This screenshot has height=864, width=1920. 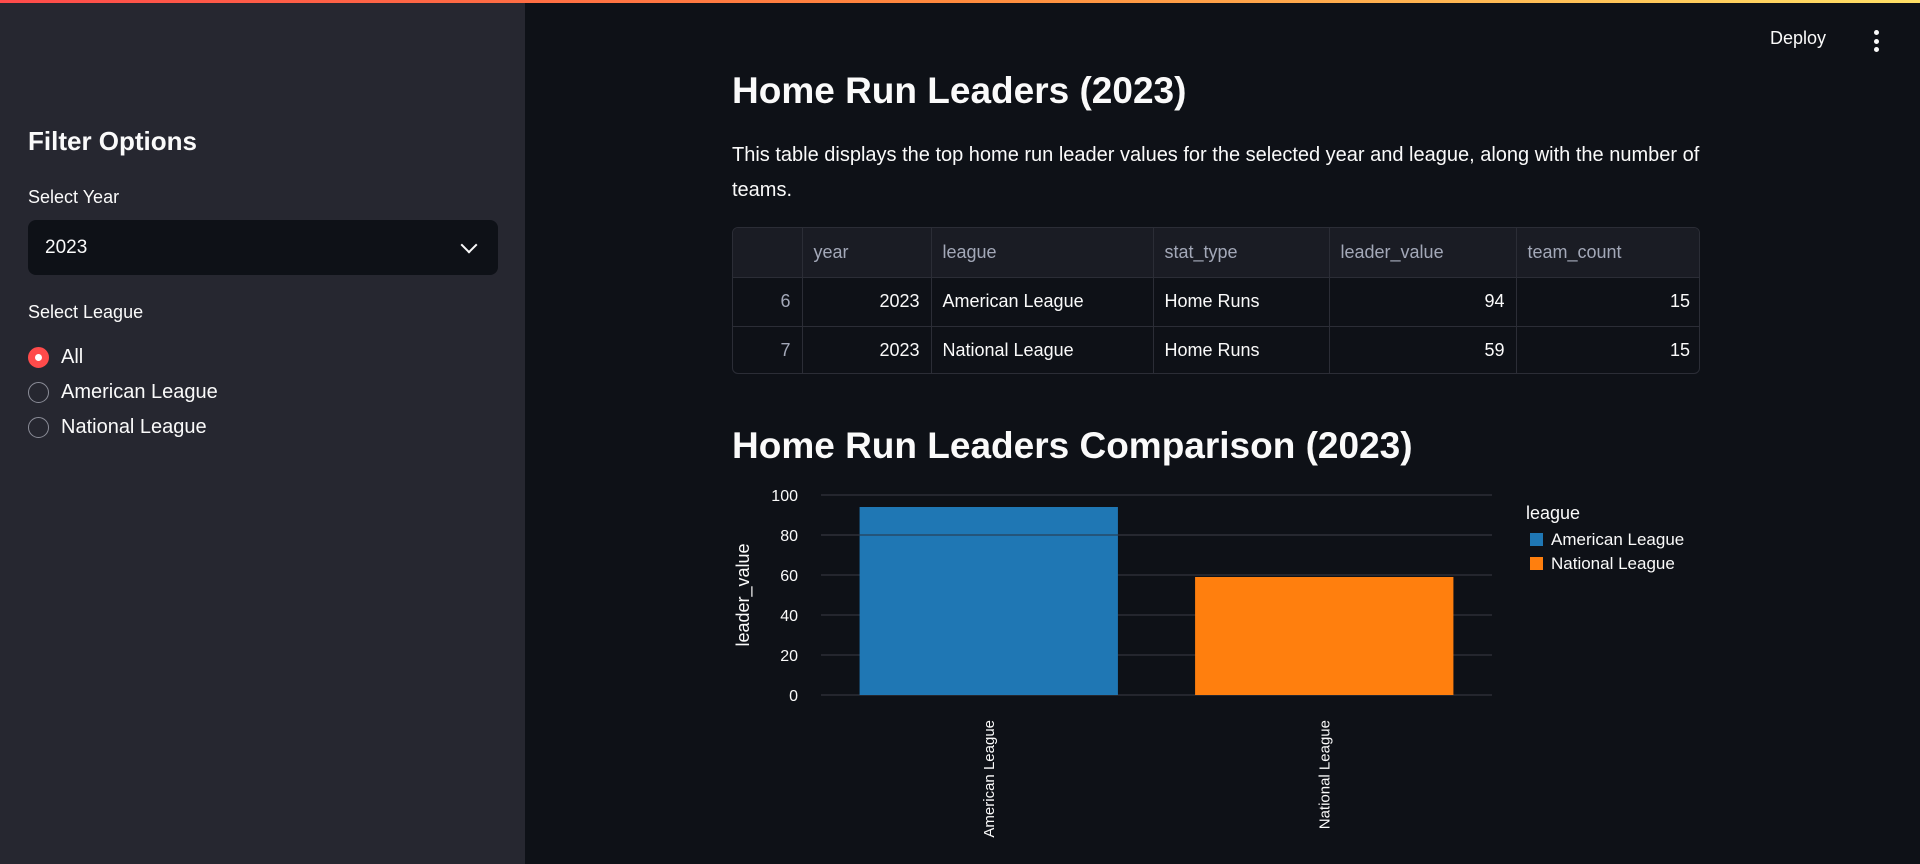 I want to click on chart-y-tick-label: 0, so click(x=793, y=696).